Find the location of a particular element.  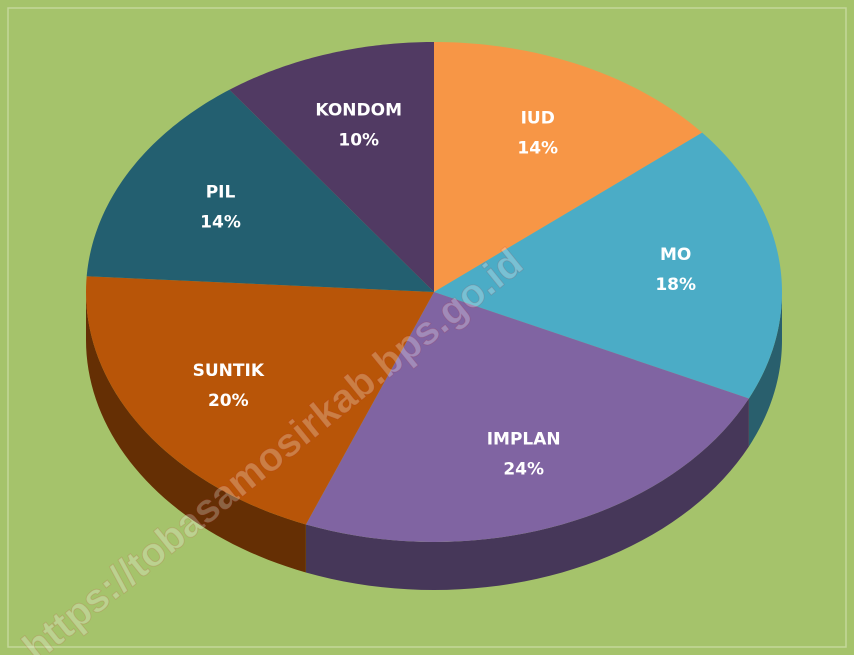

slice-value-label: 10% is located at coordinates (358, 141).